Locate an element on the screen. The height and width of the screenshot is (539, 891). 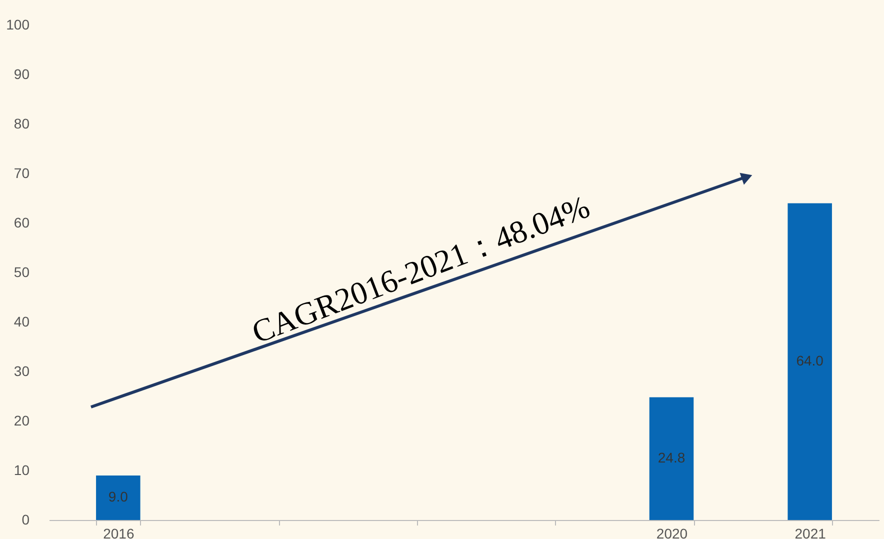
y-tick-label: 70 is located at coordinates (22, 173).